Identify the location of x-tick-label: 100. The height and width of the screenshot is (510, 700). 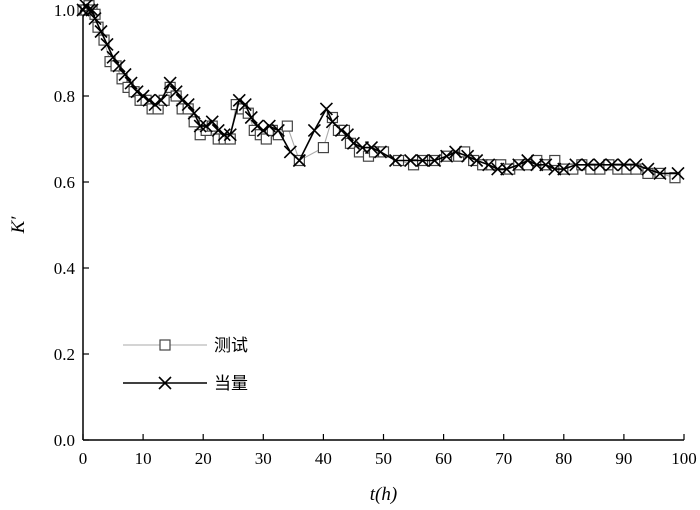
(684, 458).